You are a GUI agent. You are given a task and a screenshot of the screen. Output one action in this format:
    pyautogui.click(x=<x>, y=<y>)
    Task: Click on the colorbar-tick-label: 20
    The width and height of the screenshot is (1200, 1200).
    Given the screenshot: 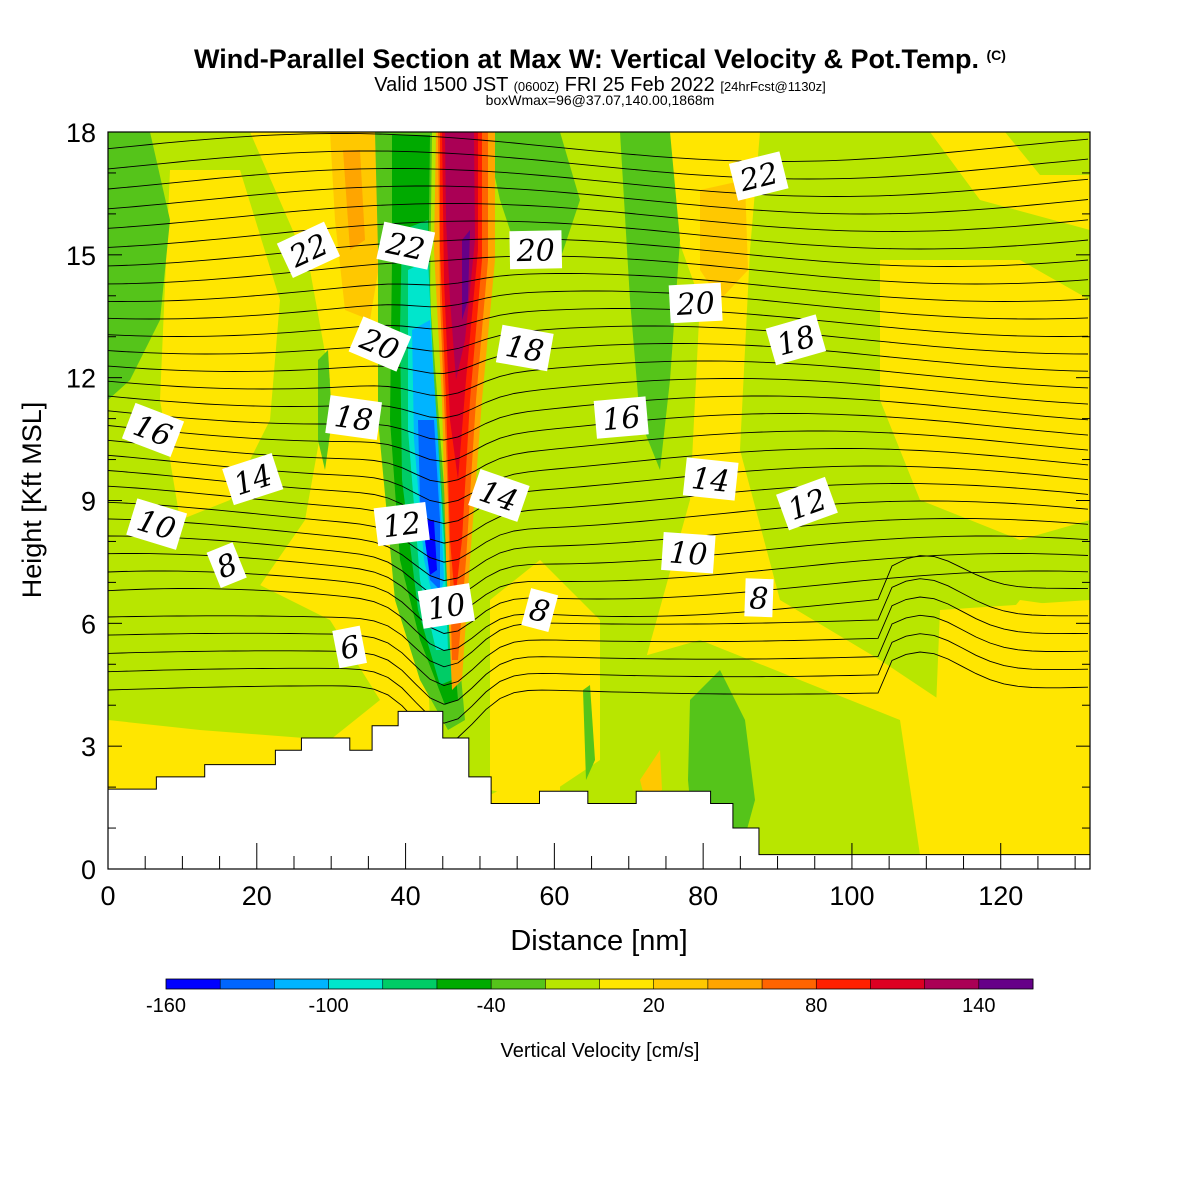 What is the action you would take?
    pyautogui.click(x=654, y=1006)
    